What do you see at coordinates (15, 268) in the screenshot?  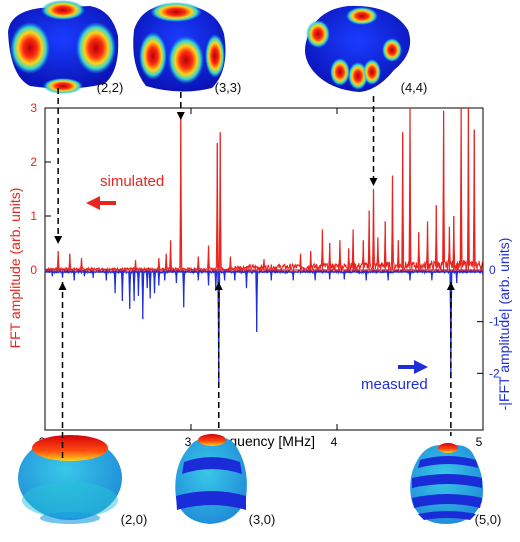 I see `y-axis-label-left: FFT amplitude (arb. units)` at bounding box center [15, 268].